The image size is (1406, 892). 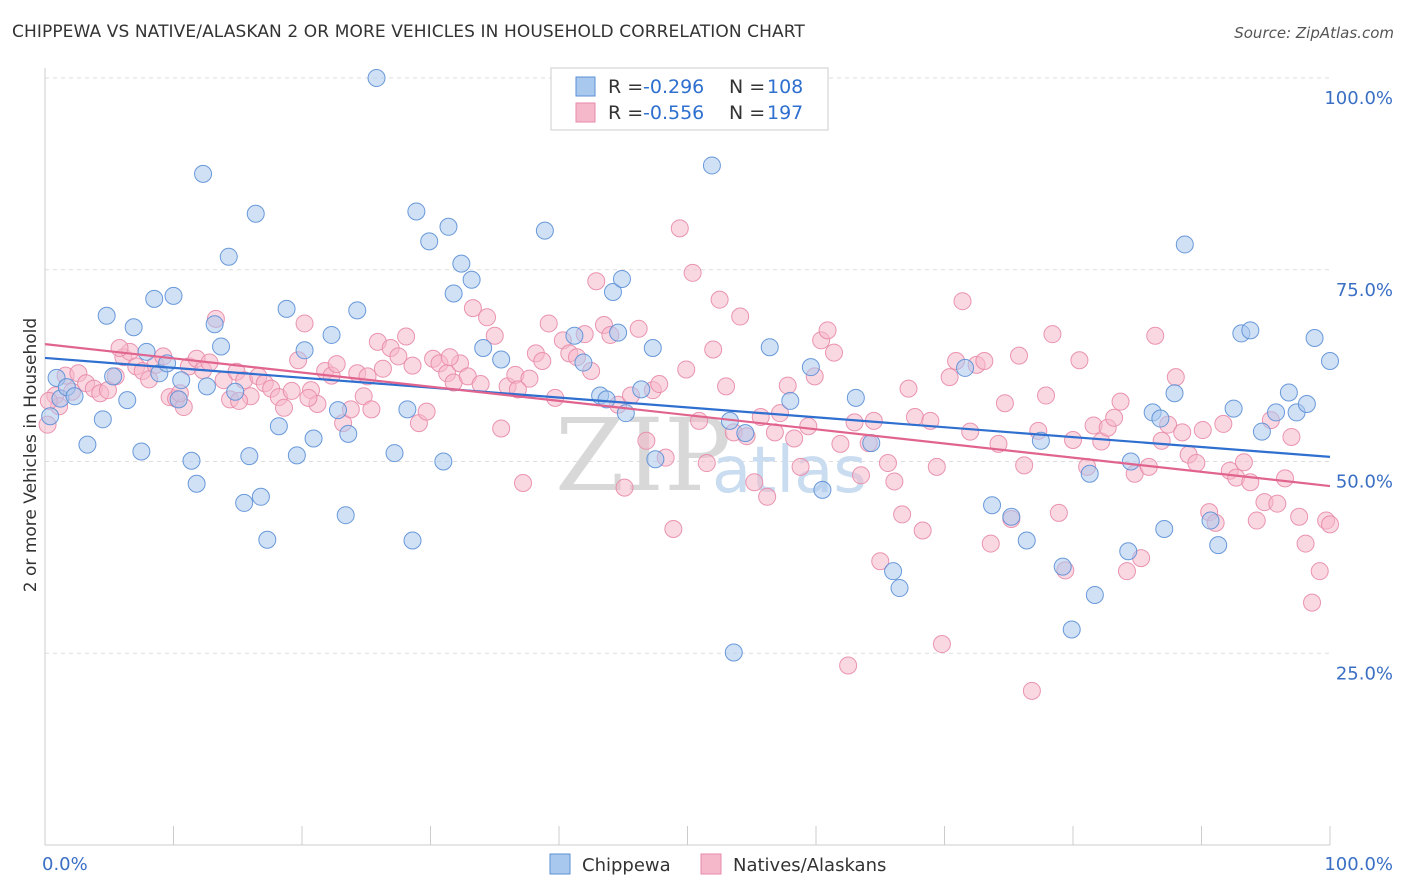 I want to click on source-label: Source: ZipAtlas.com, so click(x=1314, y=33).